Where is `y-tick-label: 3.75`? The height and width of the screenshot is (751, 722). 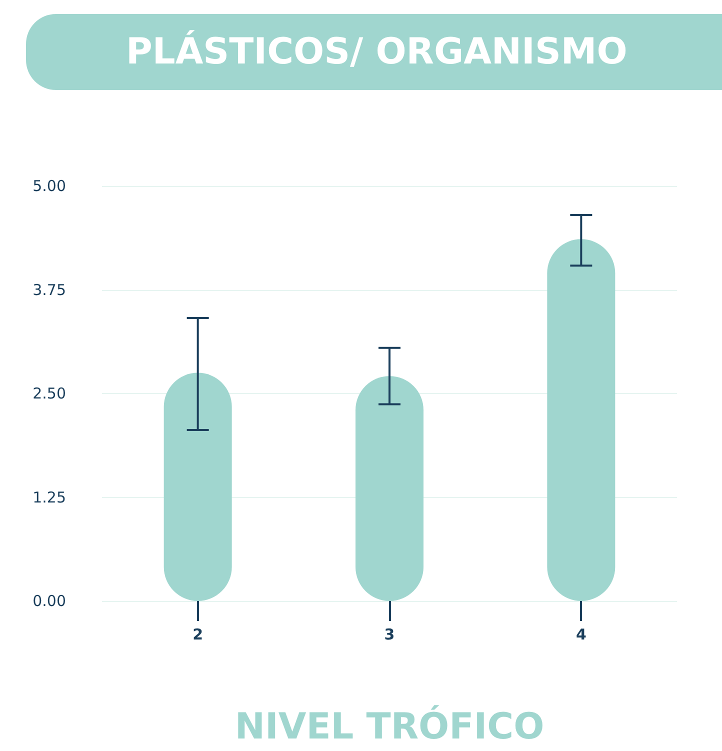
y-tick-label: 3.75 is located at coordinates (49, 289).